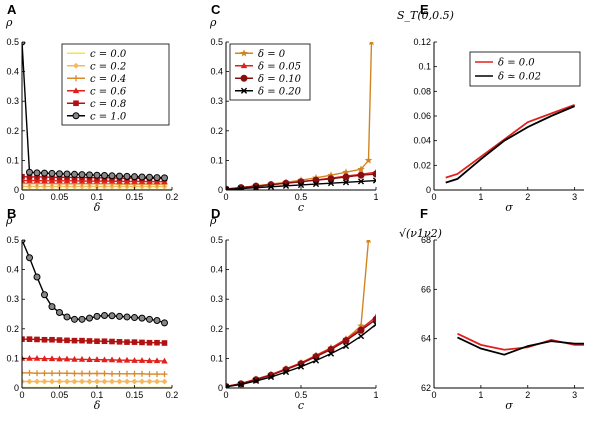 Image resolution: width=595 pixels, height=422 pixels. What do you see at coordinates (422, 91) in the screenshot?
I see `y-tick-label: 0.08` at bounding box center [422, 91].